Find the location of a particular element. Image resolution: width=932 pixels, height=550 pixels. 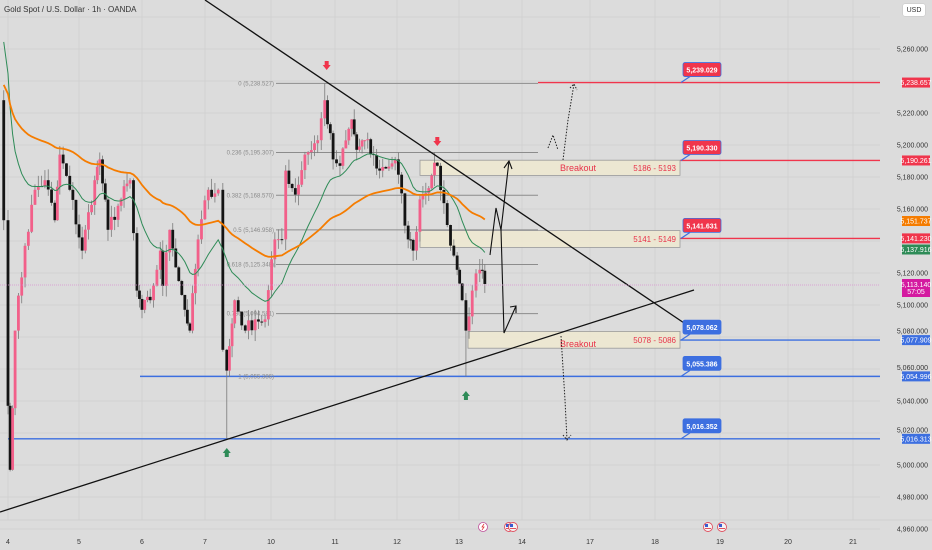

price-tick-label: 5,220.000 is located at coordinates (912, 114).